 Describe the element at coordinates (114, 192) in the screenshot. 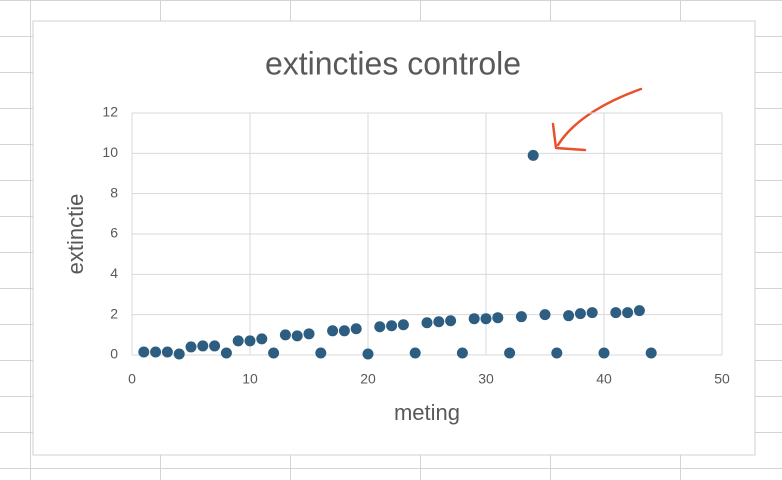

I see `y-tick-label: 8` at that location.